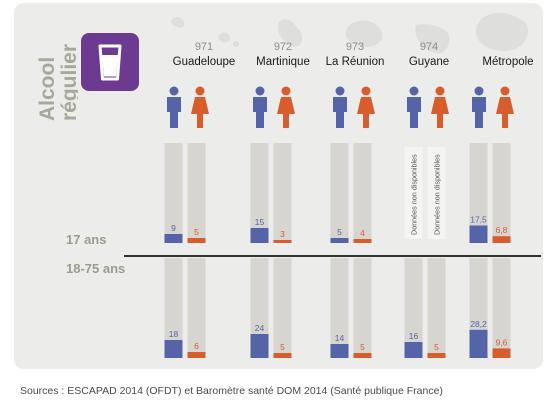 The width and height of the screenshot is (555, 409). What do you see at coordinates (478, 193) in the screenshot?
I see `bar-bg-g0-m-tropole-men` at bounding box center [478, 193].